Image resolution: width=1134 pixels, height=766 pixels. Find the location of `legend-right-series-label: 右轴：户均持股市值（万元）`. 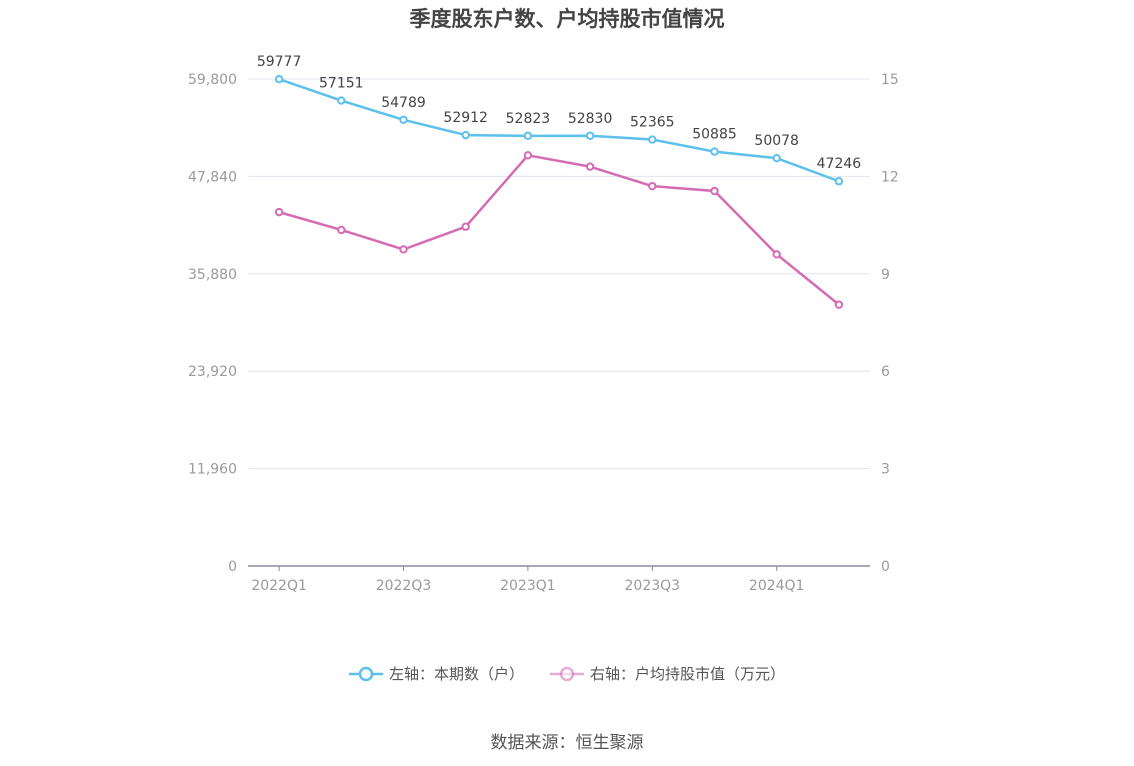

legend-right-series-label: 右轴：户均持股市值（万元） is located at coordinates (688, 674).